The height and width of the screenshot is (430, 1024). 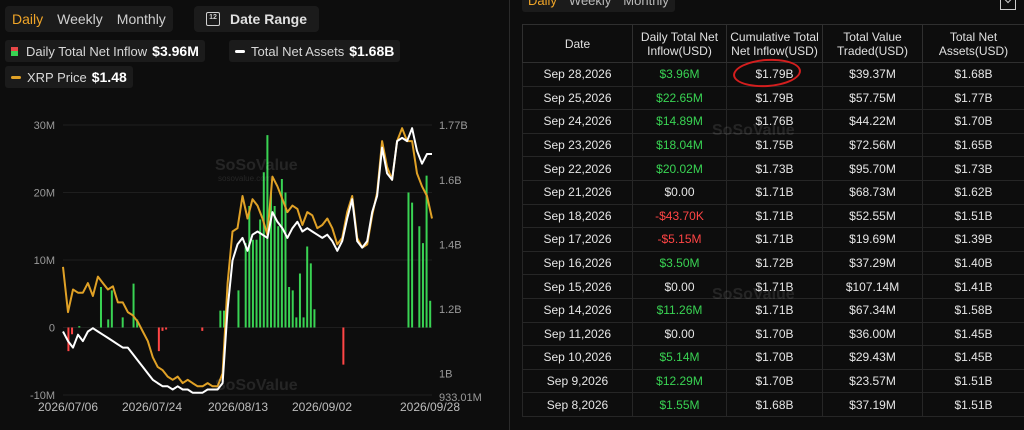 What do you see at coordinates (44, 261) in the screenshot?
I see `y-left-tick-label: 10M` at bounding box center [44, 261].